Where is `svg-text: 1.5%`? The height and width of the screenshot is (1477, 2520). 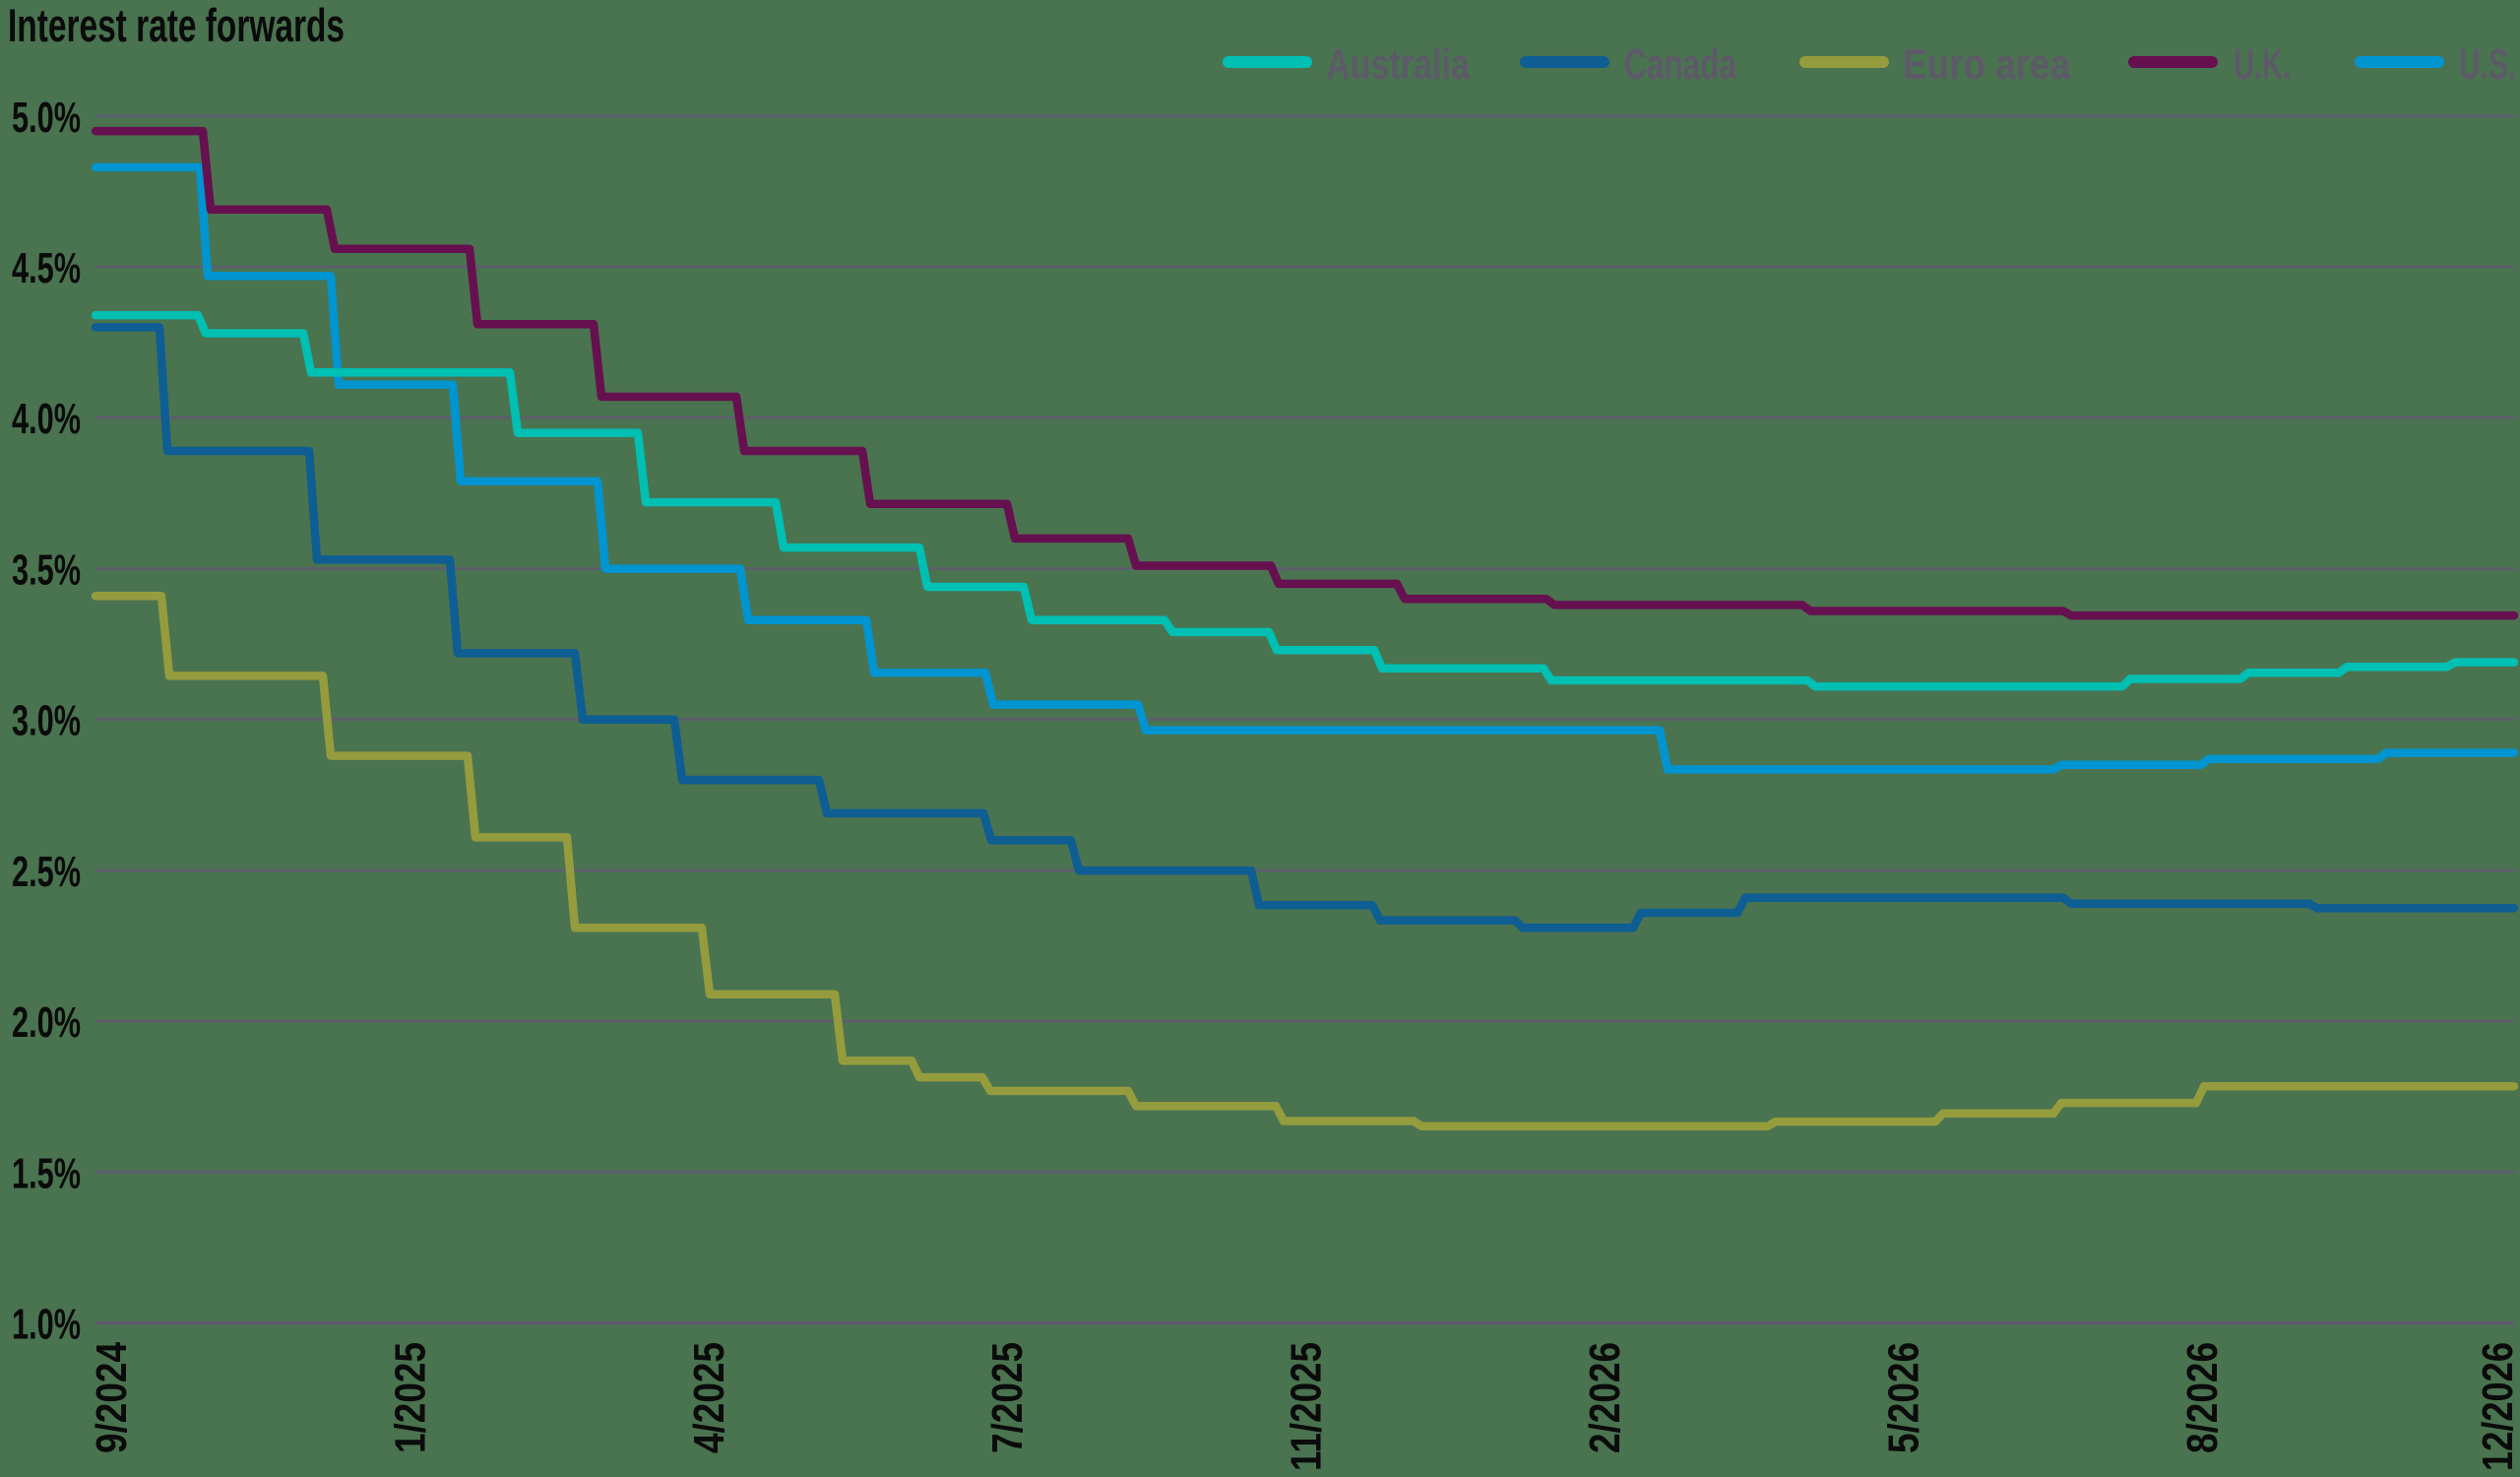 svg-text: 1.5% is located at coordinates (46, 1173).